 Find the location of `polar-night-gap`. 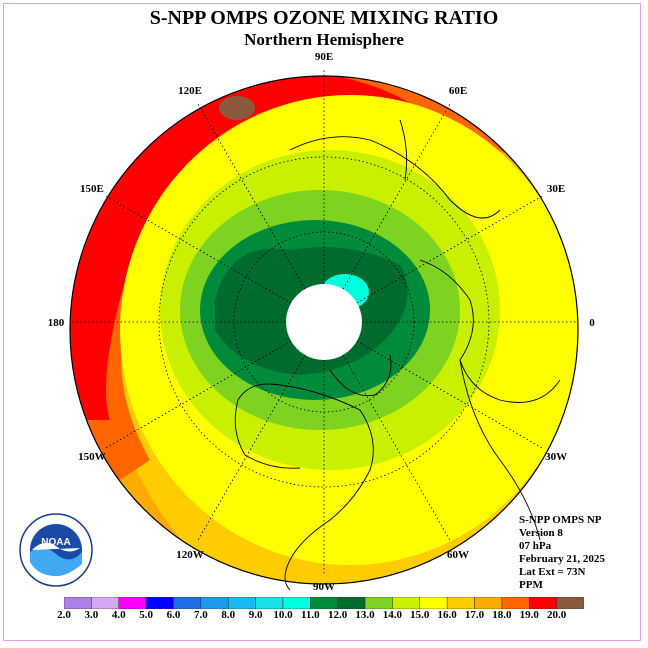

polar-night-gap is located at coordinates (324, 322).